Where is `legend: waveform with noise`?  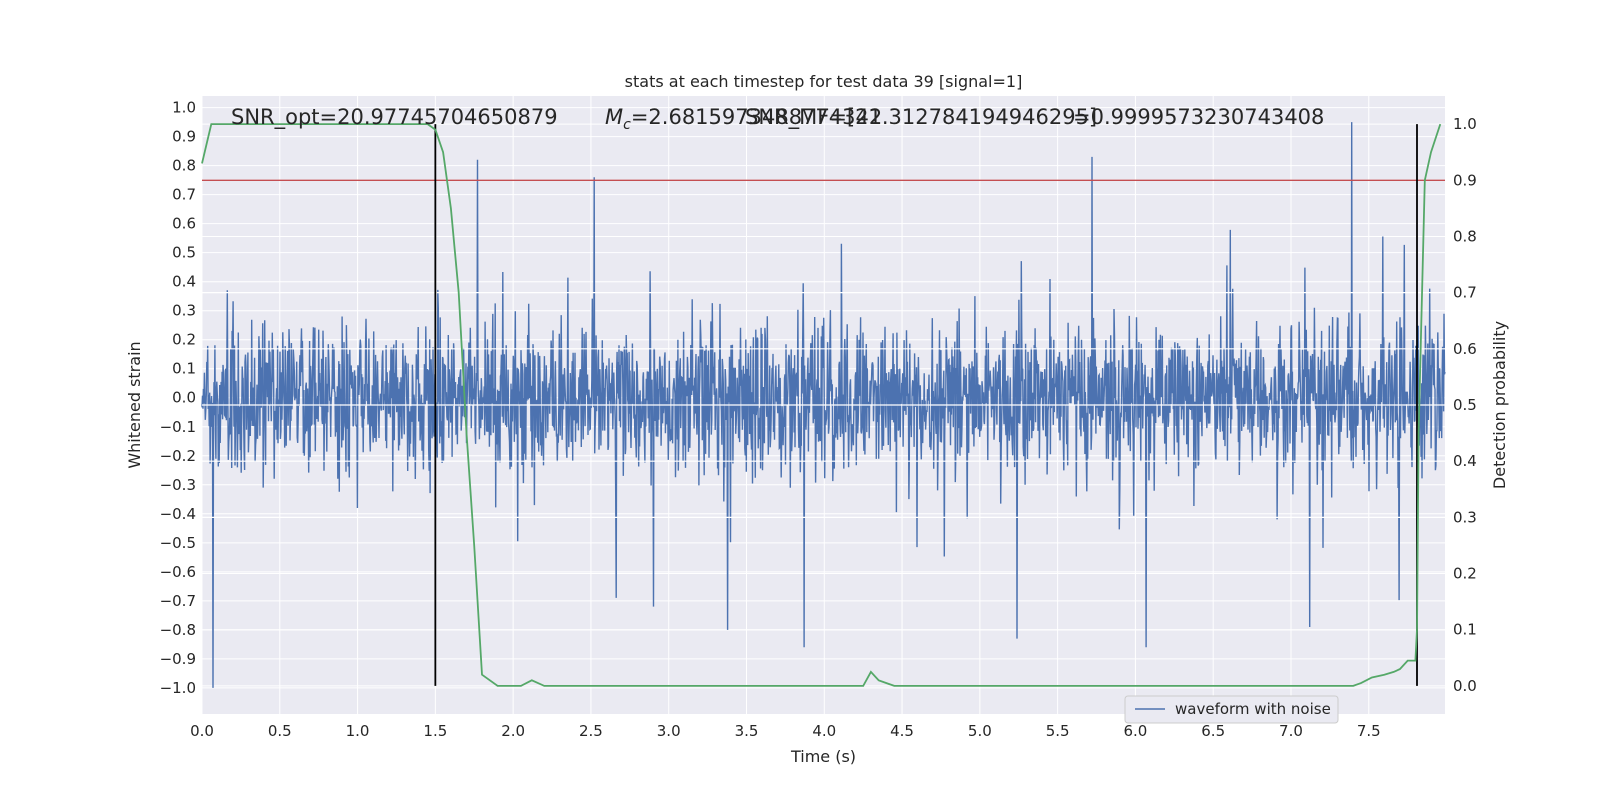 legend: waveform with noise is located at coordinates (1231, 709).